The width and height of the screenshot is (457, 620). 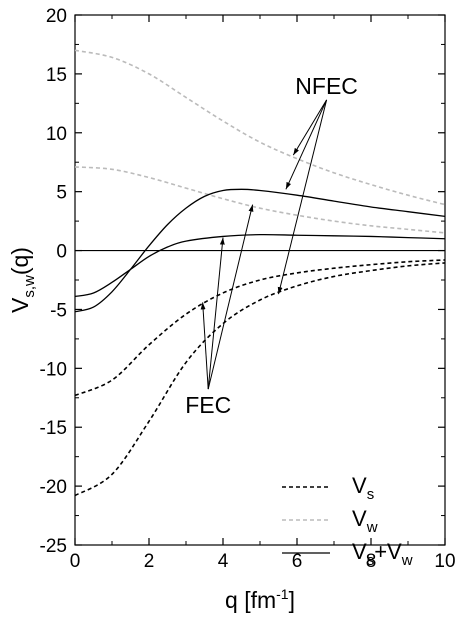 I want to click on y-tick-label: -15, so click(x=53, y=428).